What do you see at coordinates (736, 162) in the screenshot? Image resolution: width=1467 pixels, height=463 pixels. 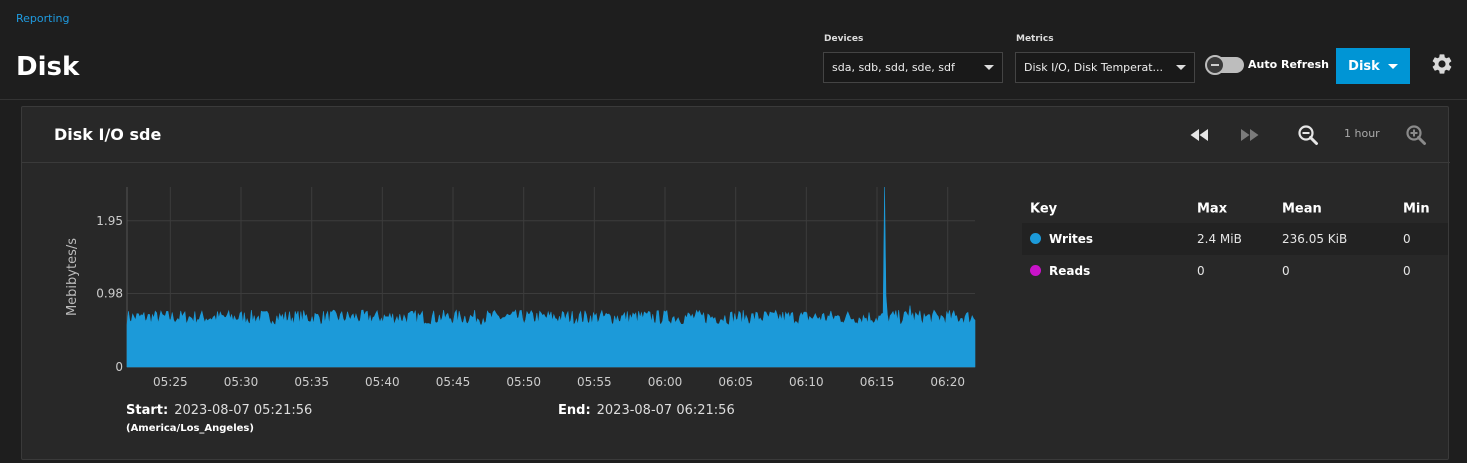 I see `card-divider` at bounding box center [736, 162].